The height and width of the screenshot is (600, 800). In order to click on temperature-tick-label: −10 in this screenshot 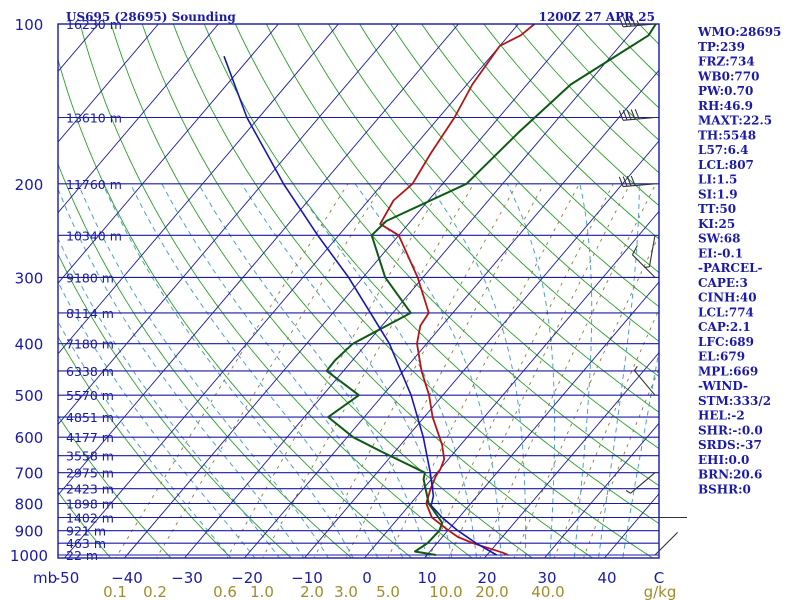, I will do `click(307, 578)`.